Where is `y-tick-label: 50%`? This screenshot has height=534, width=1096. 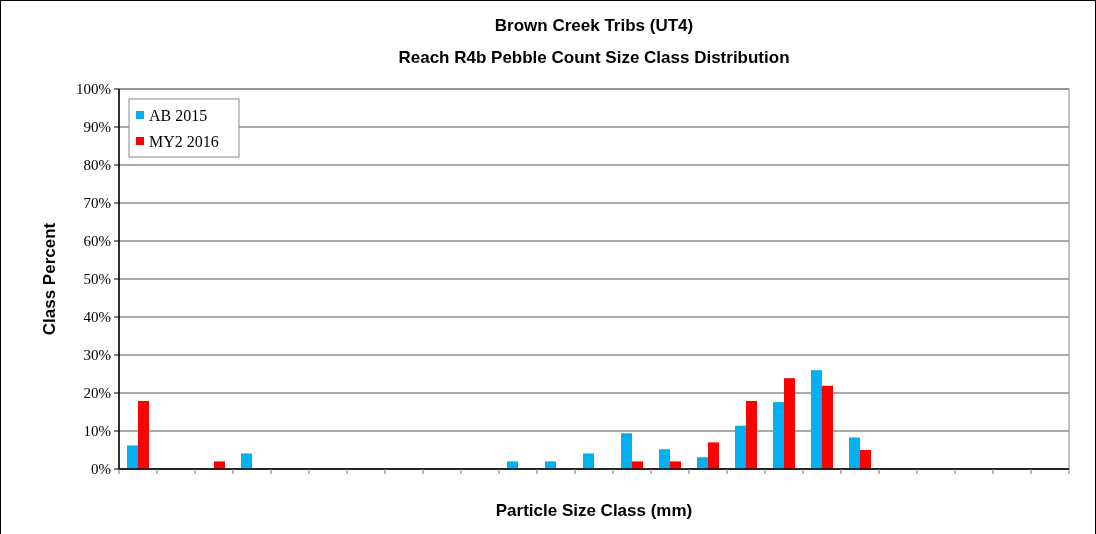 y-tick-label: 50% is located at coordinates (97, 279).